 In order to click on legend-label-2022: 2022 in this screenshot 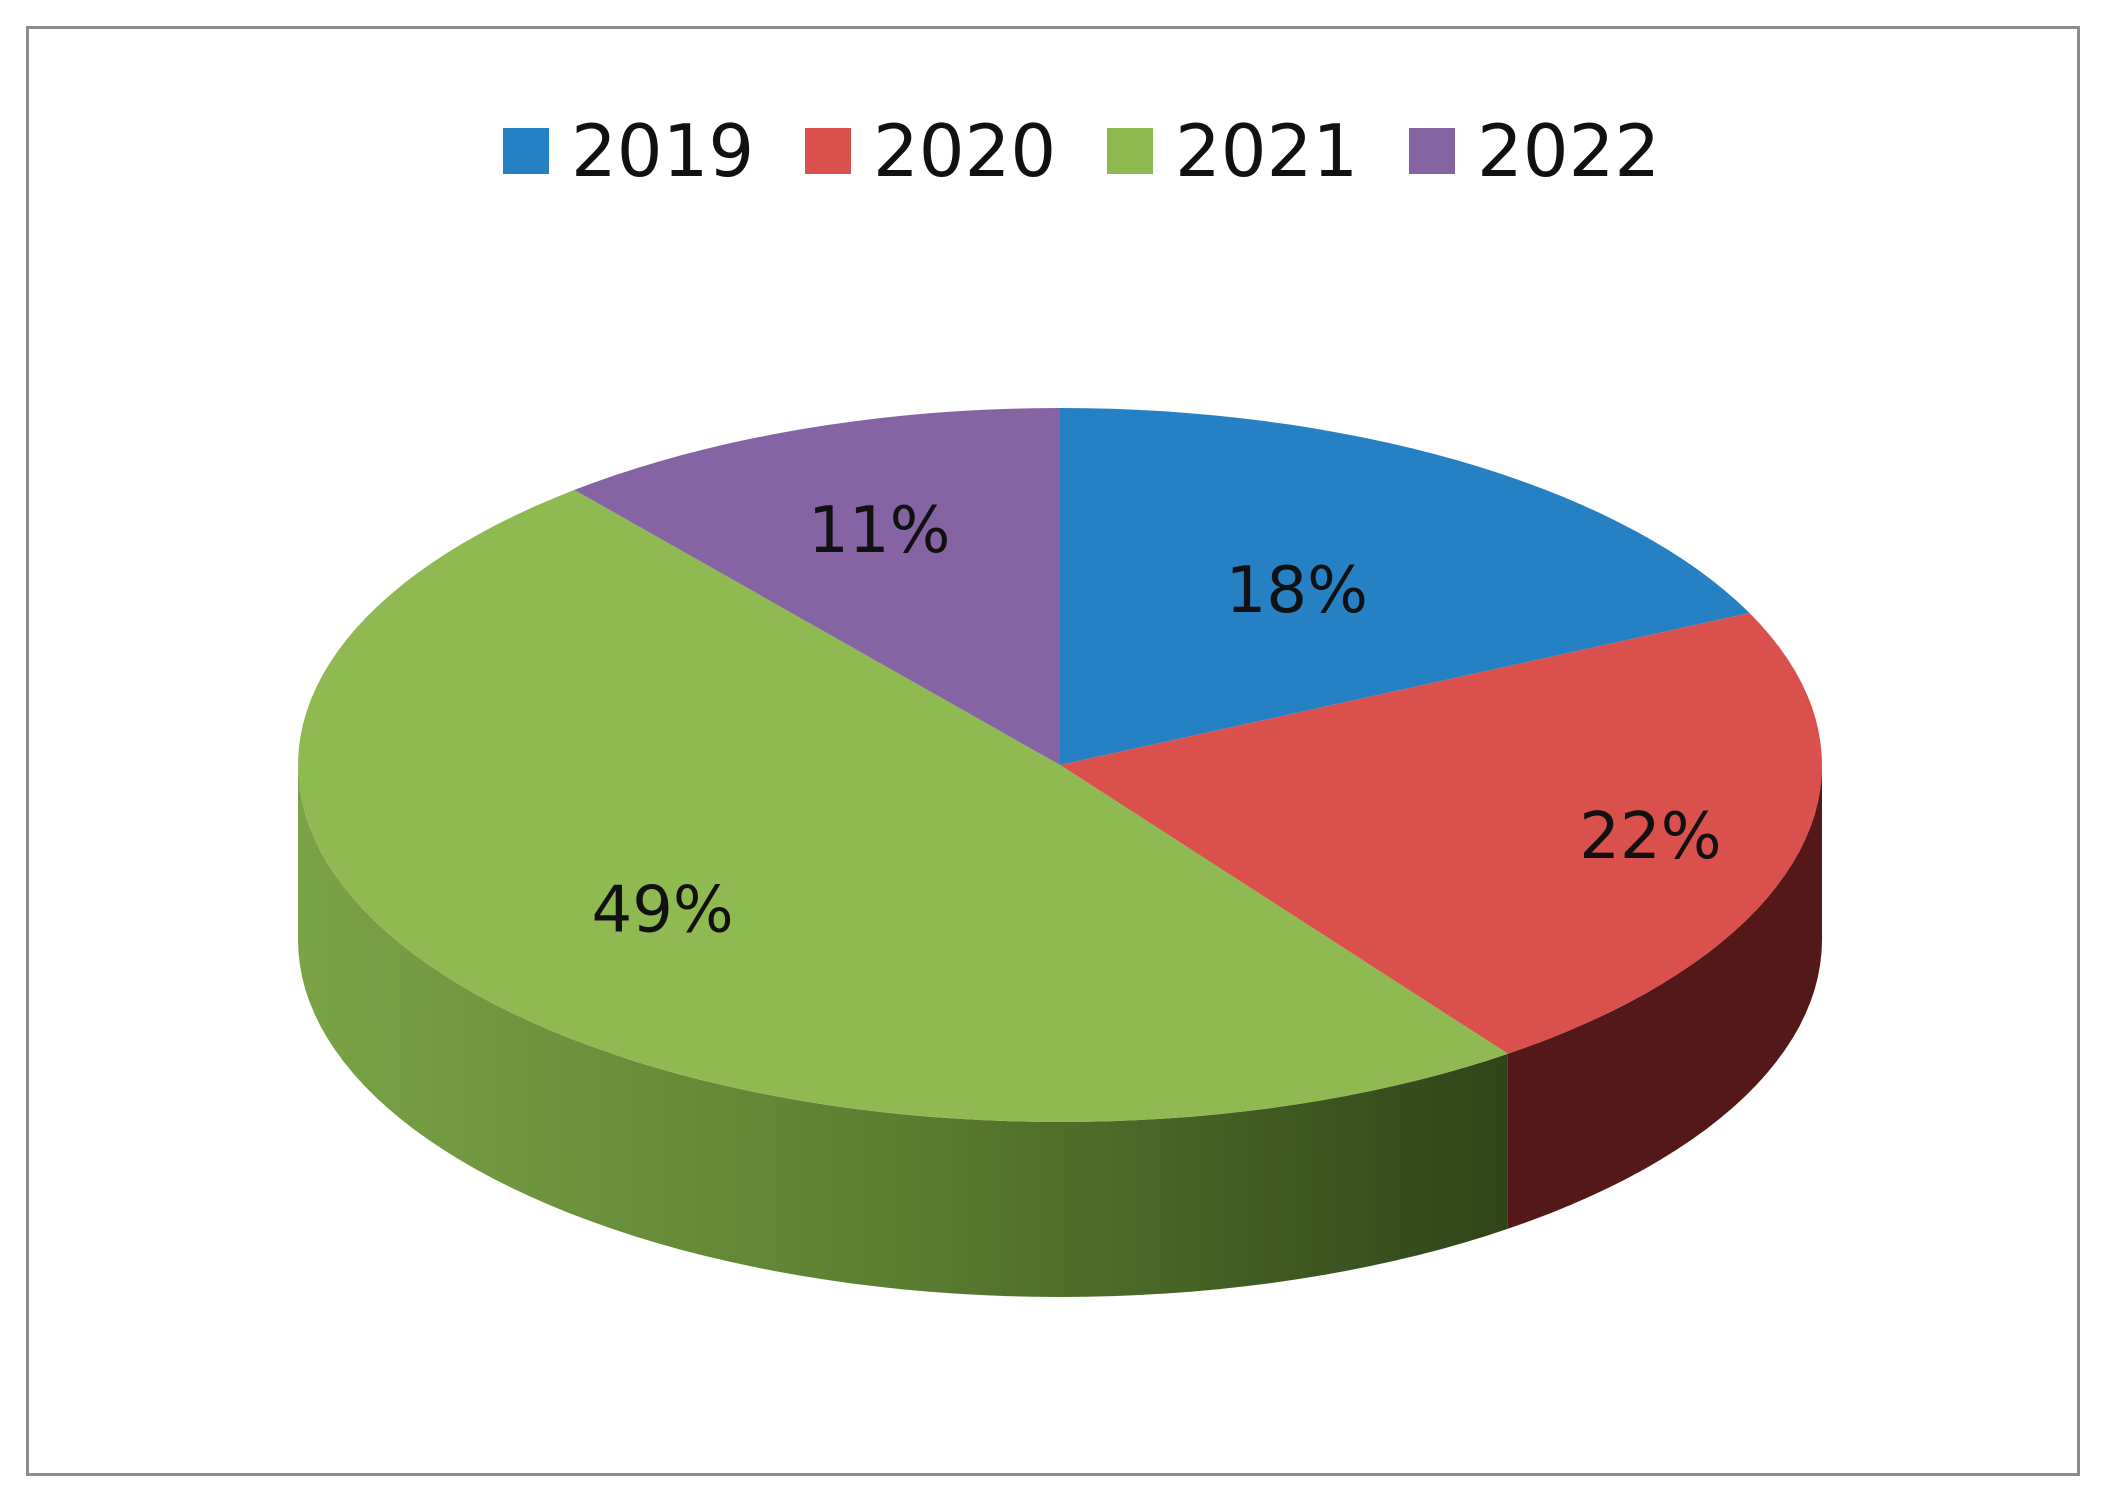, I will do `click(1568, 151)`.